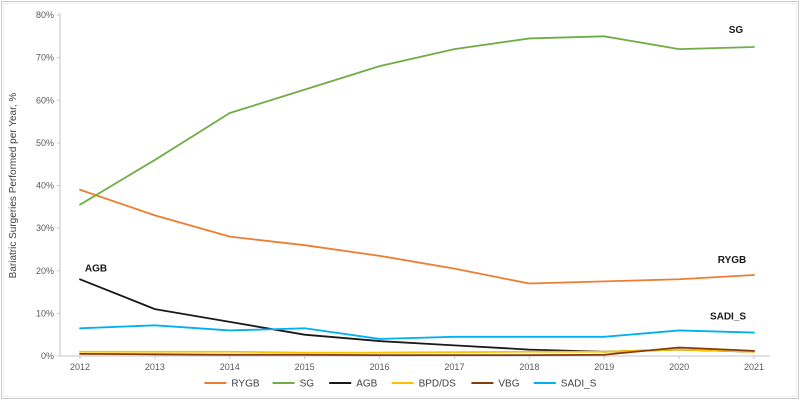 This screenshot has width=800, height=400. Describe the element at coordinates (728, 317) in the screenshot. I see `series-label-sadi-s: SADI_S` at that location.